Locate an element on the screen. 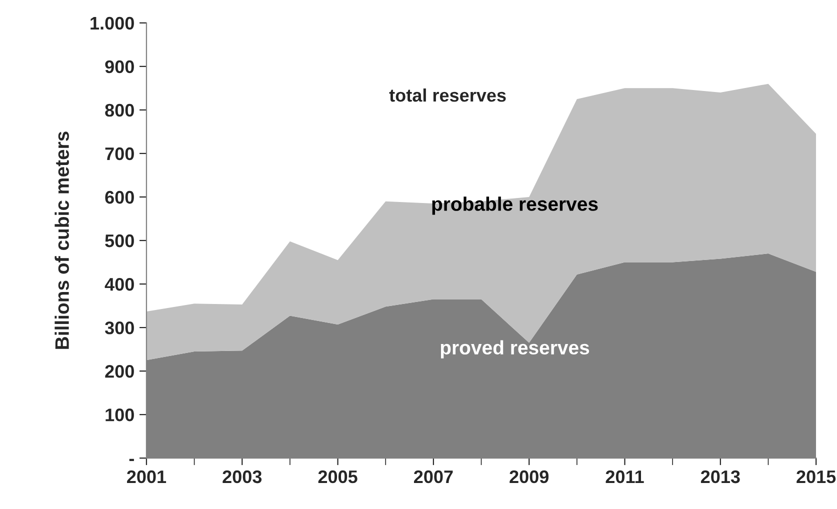 The image size is (837, 509). x-tick-label: 2013 is located at coordinates (720, 477).